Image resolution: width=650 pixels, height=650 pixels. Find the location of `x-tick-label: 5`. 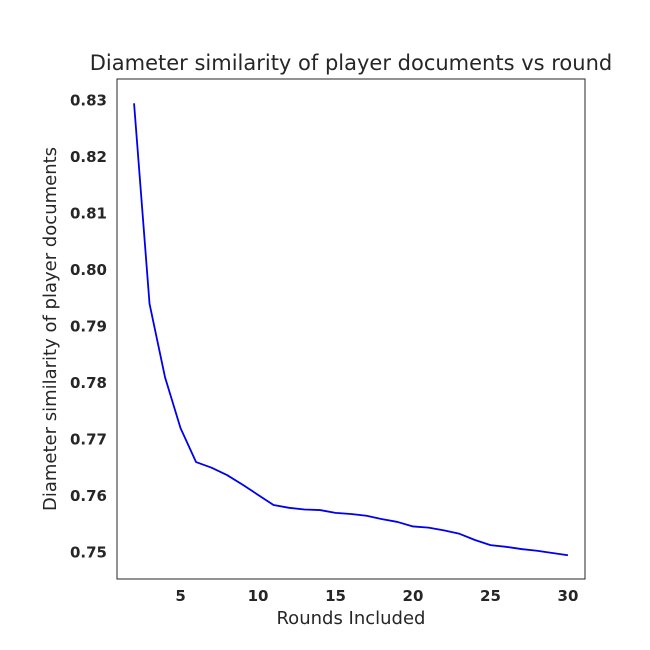

x-tick-label: 5 is located at coordinates (180, 596).